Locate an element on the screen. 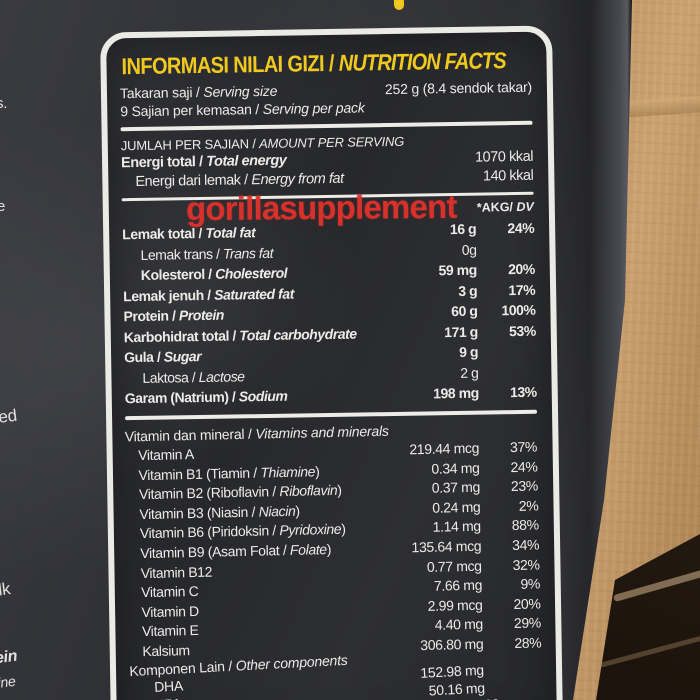  yellow-letter-fragment is located at coordinates (399, 5).